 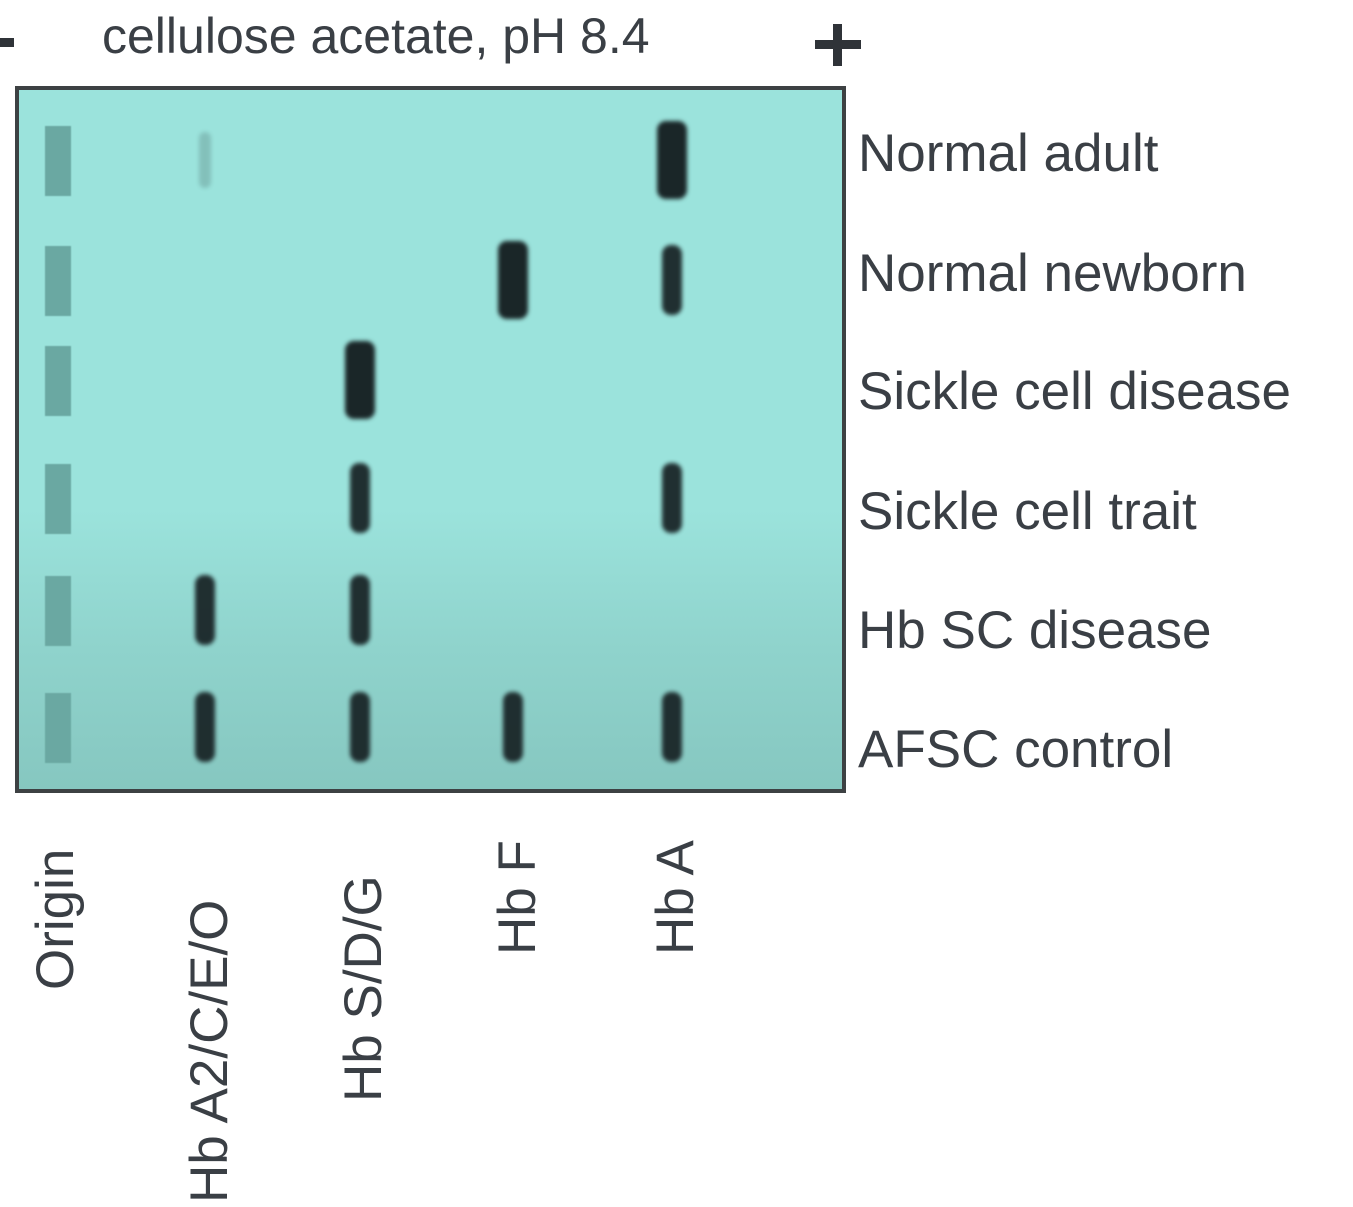 I want to click on band-normal-newborn-hb-f, so click(x=513, y=280).